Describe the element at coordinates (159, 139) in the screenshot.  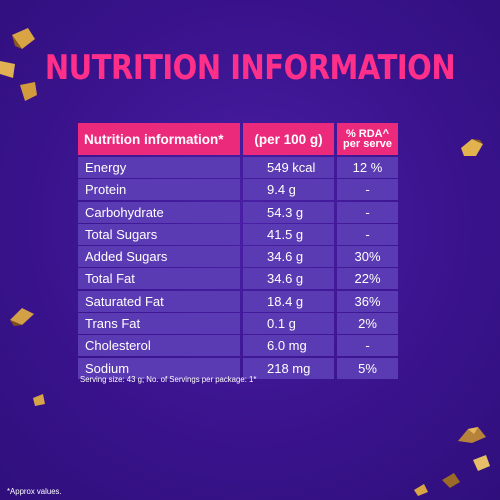
I see `header-nutrient: Nutrition information*` at that location.